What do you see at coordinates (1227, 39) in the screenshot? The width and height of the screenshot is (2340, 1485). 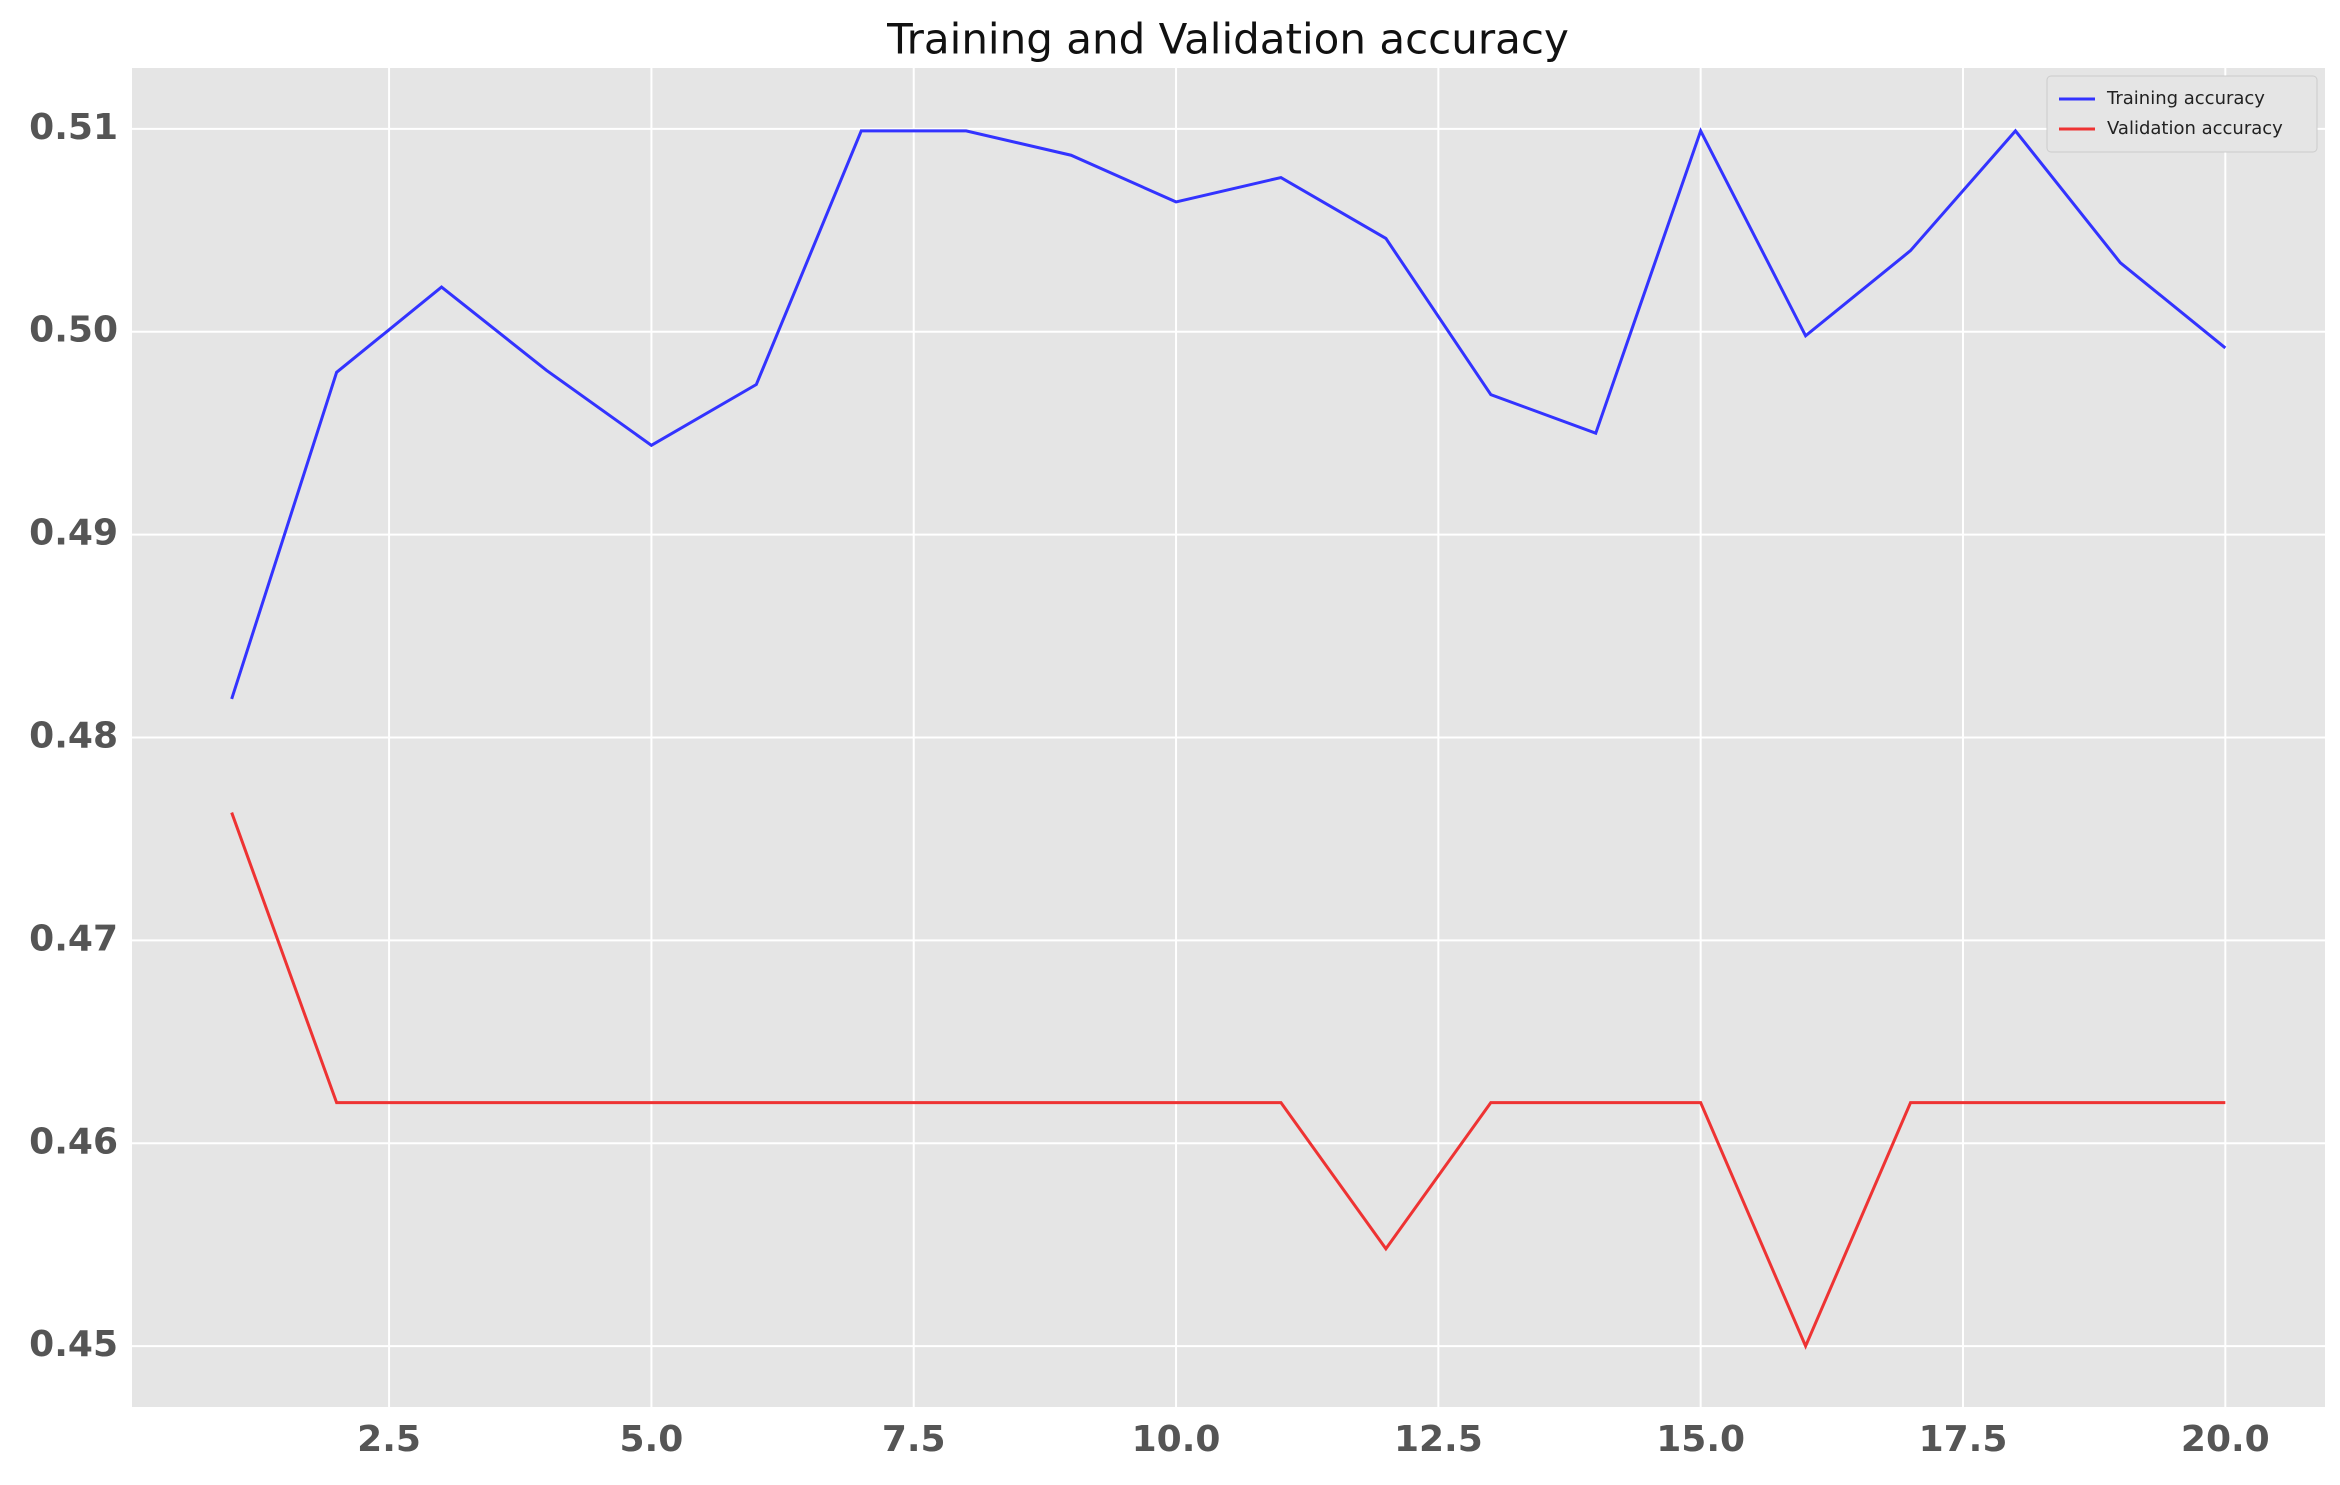 I see `chart-title: Training and Validation accuracy` at bounding box center [1227, 39].